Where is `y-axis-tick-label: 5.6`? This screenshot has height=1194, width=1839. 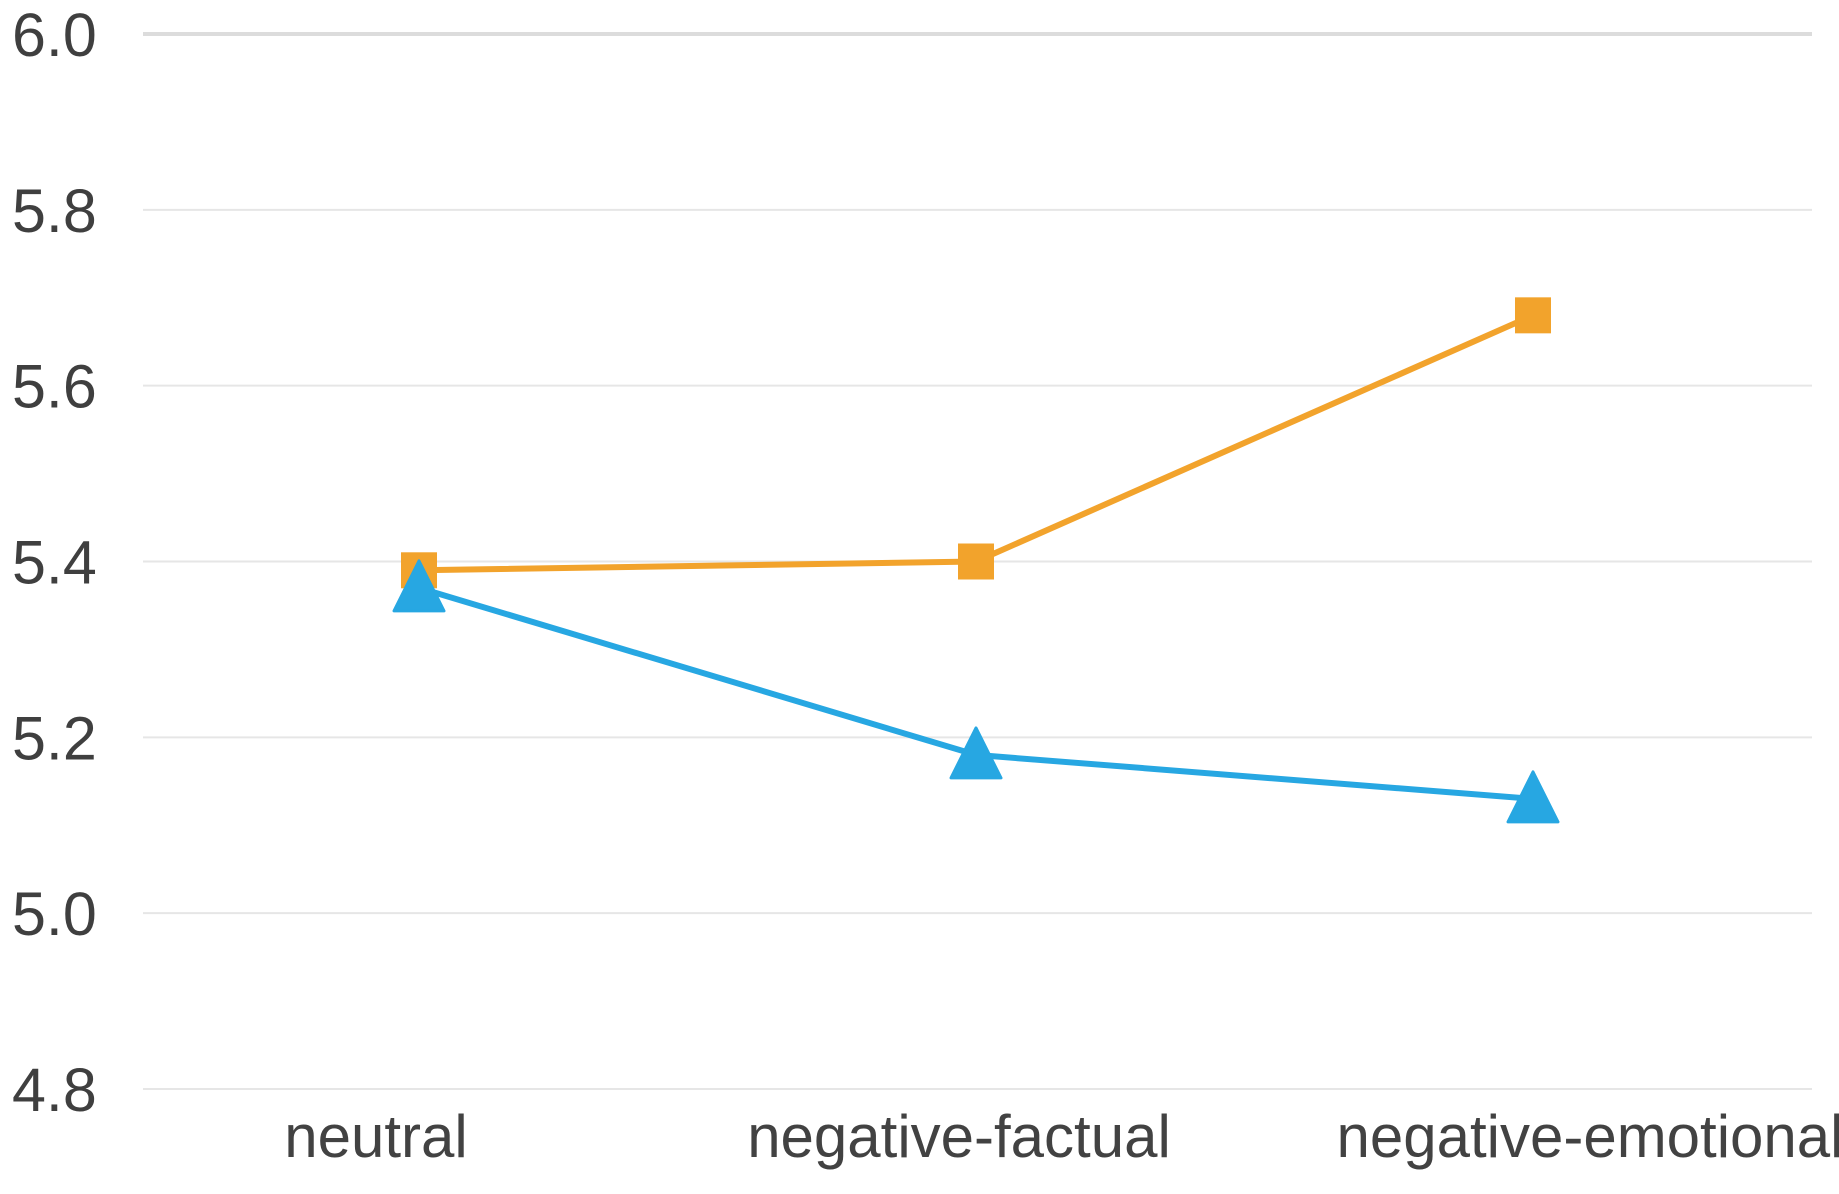
y-axis-tick-label: 5.6 is located at coordinates (54, 387).